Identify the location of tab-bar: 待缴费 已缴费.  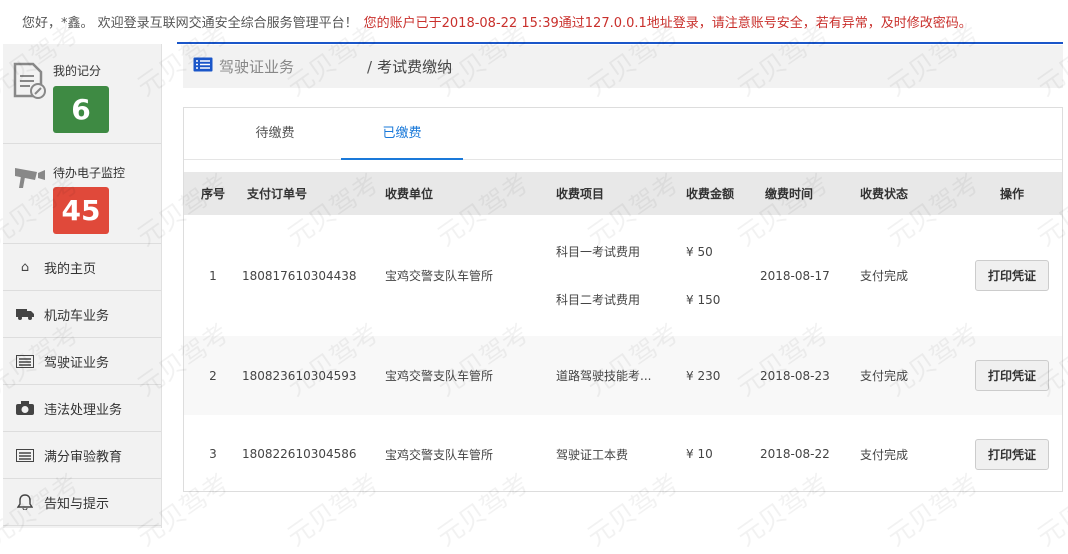
(623, 134).